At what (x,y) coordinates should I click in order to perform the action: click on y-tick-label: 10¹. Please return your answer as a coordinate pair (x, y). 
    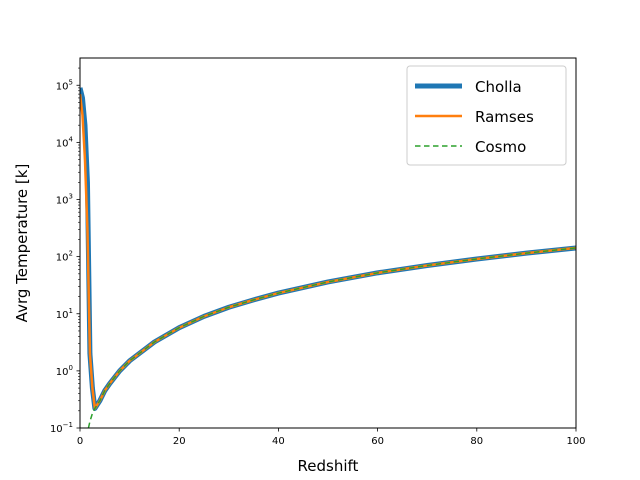
    Looking at the image, I should click on (64, 314).